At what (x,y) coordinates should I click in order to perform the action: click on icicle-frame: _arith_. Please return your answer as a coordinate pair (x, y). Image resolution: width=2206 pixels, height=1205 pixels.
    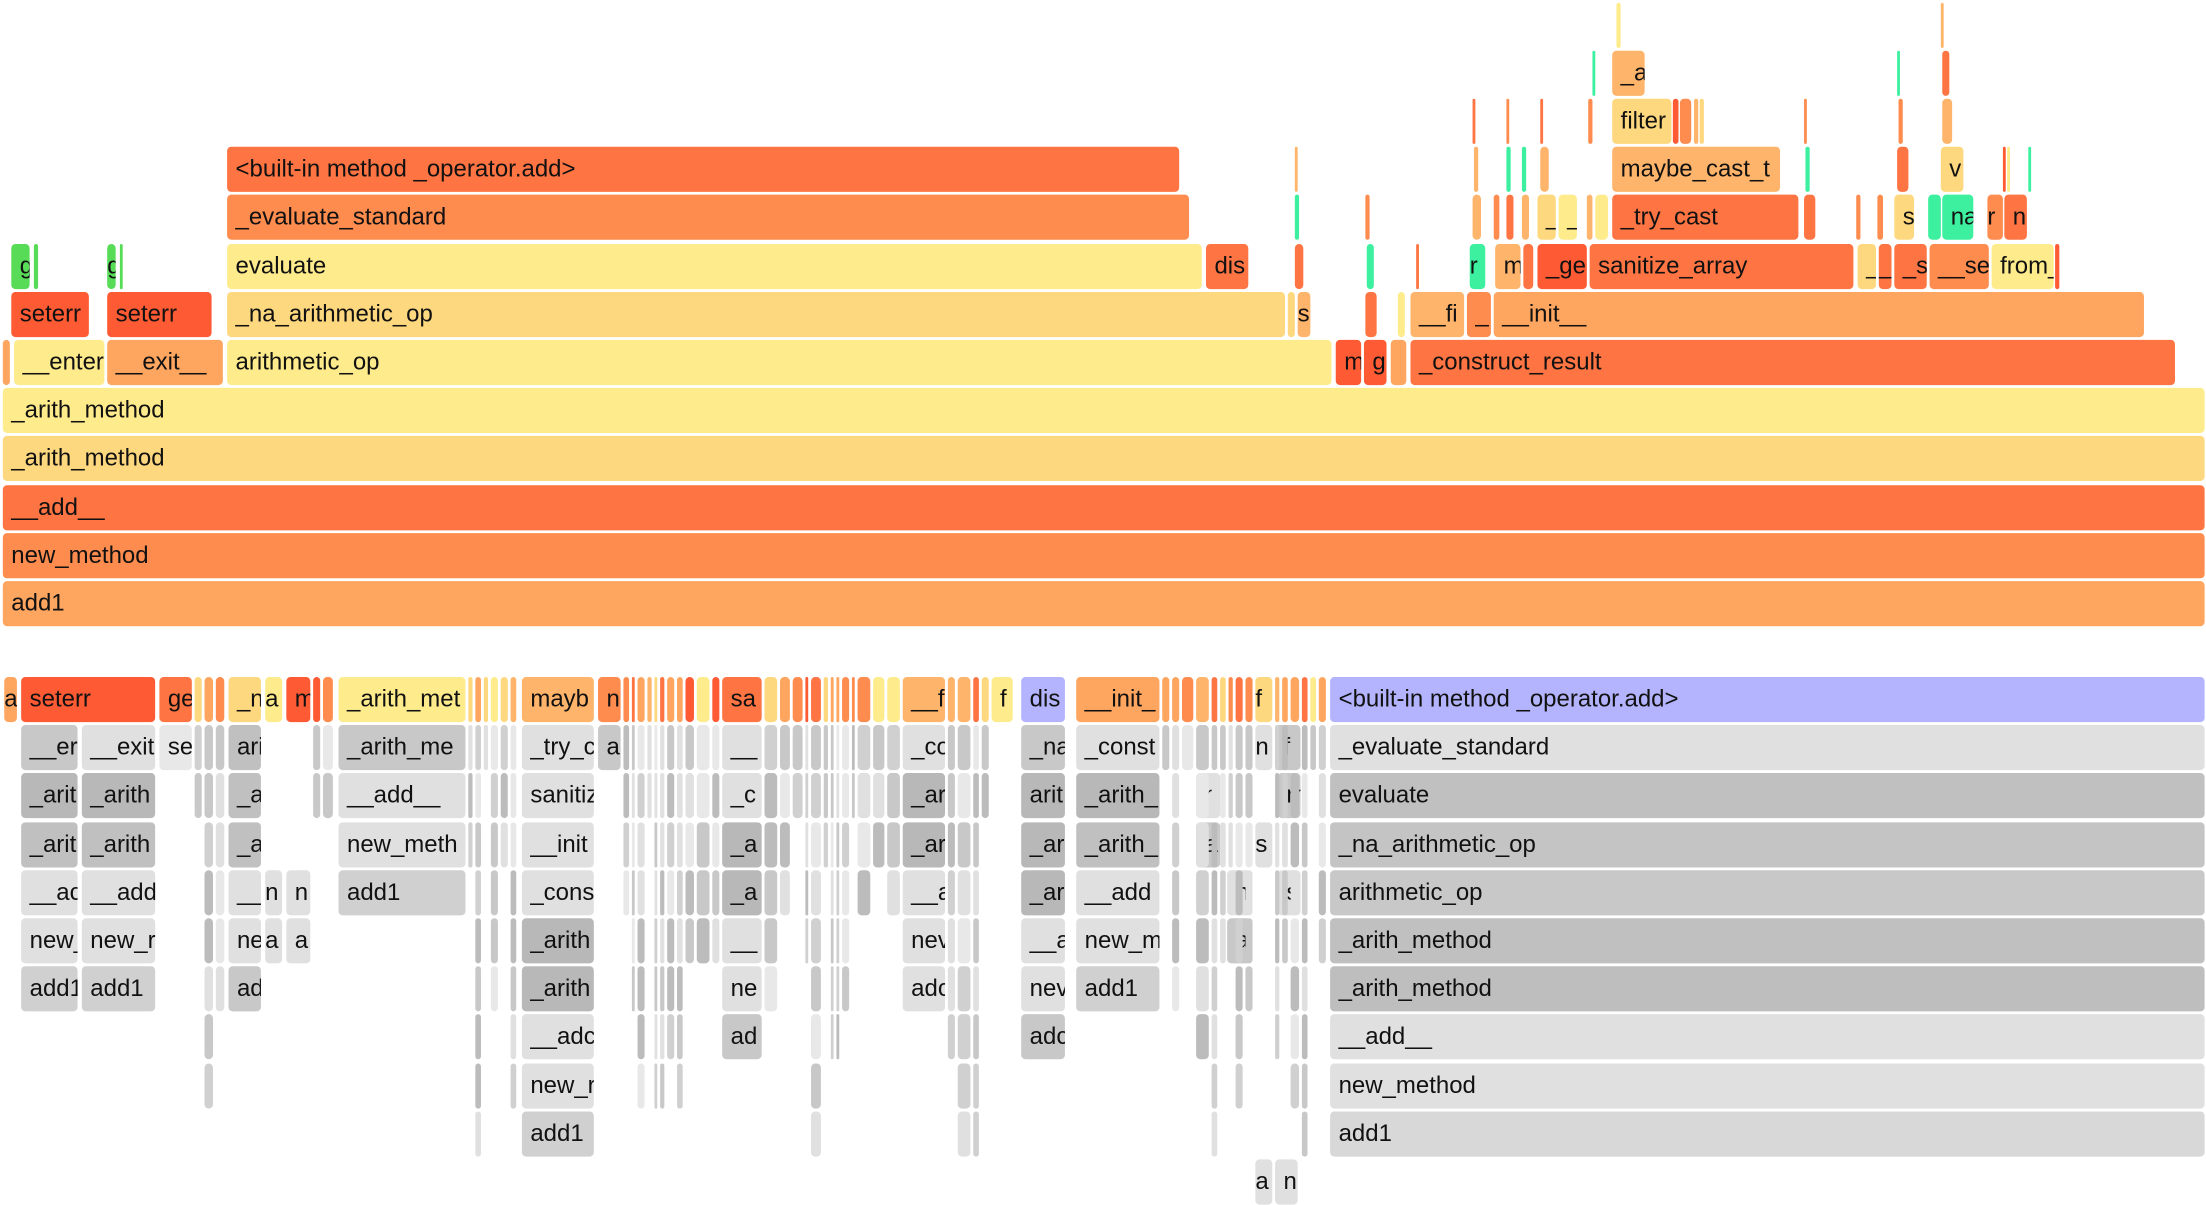
    Looking at the image, I should click on (1118, 796).